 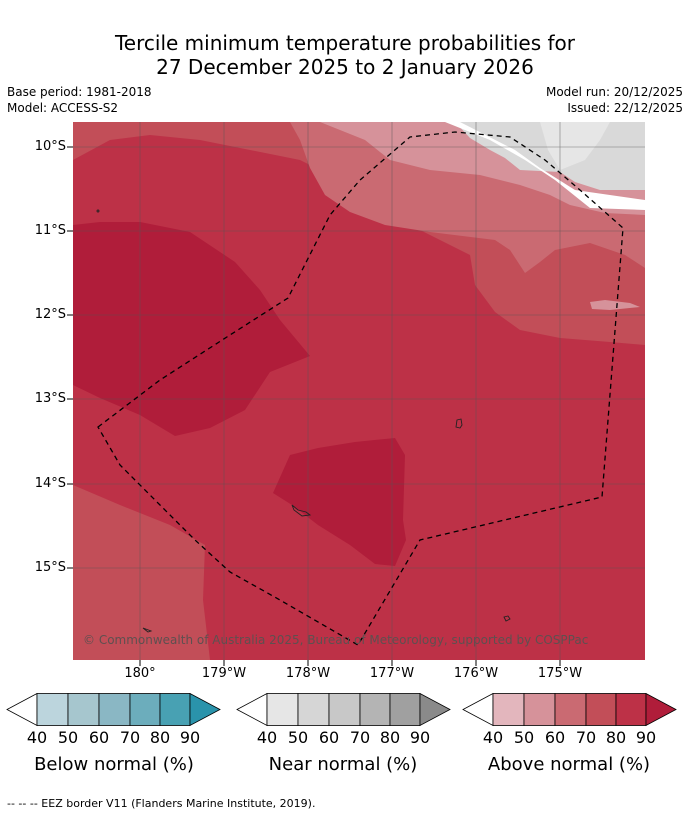 I want to click on model-name: Model: ACCESS-S2, so click(x=63, y=108).